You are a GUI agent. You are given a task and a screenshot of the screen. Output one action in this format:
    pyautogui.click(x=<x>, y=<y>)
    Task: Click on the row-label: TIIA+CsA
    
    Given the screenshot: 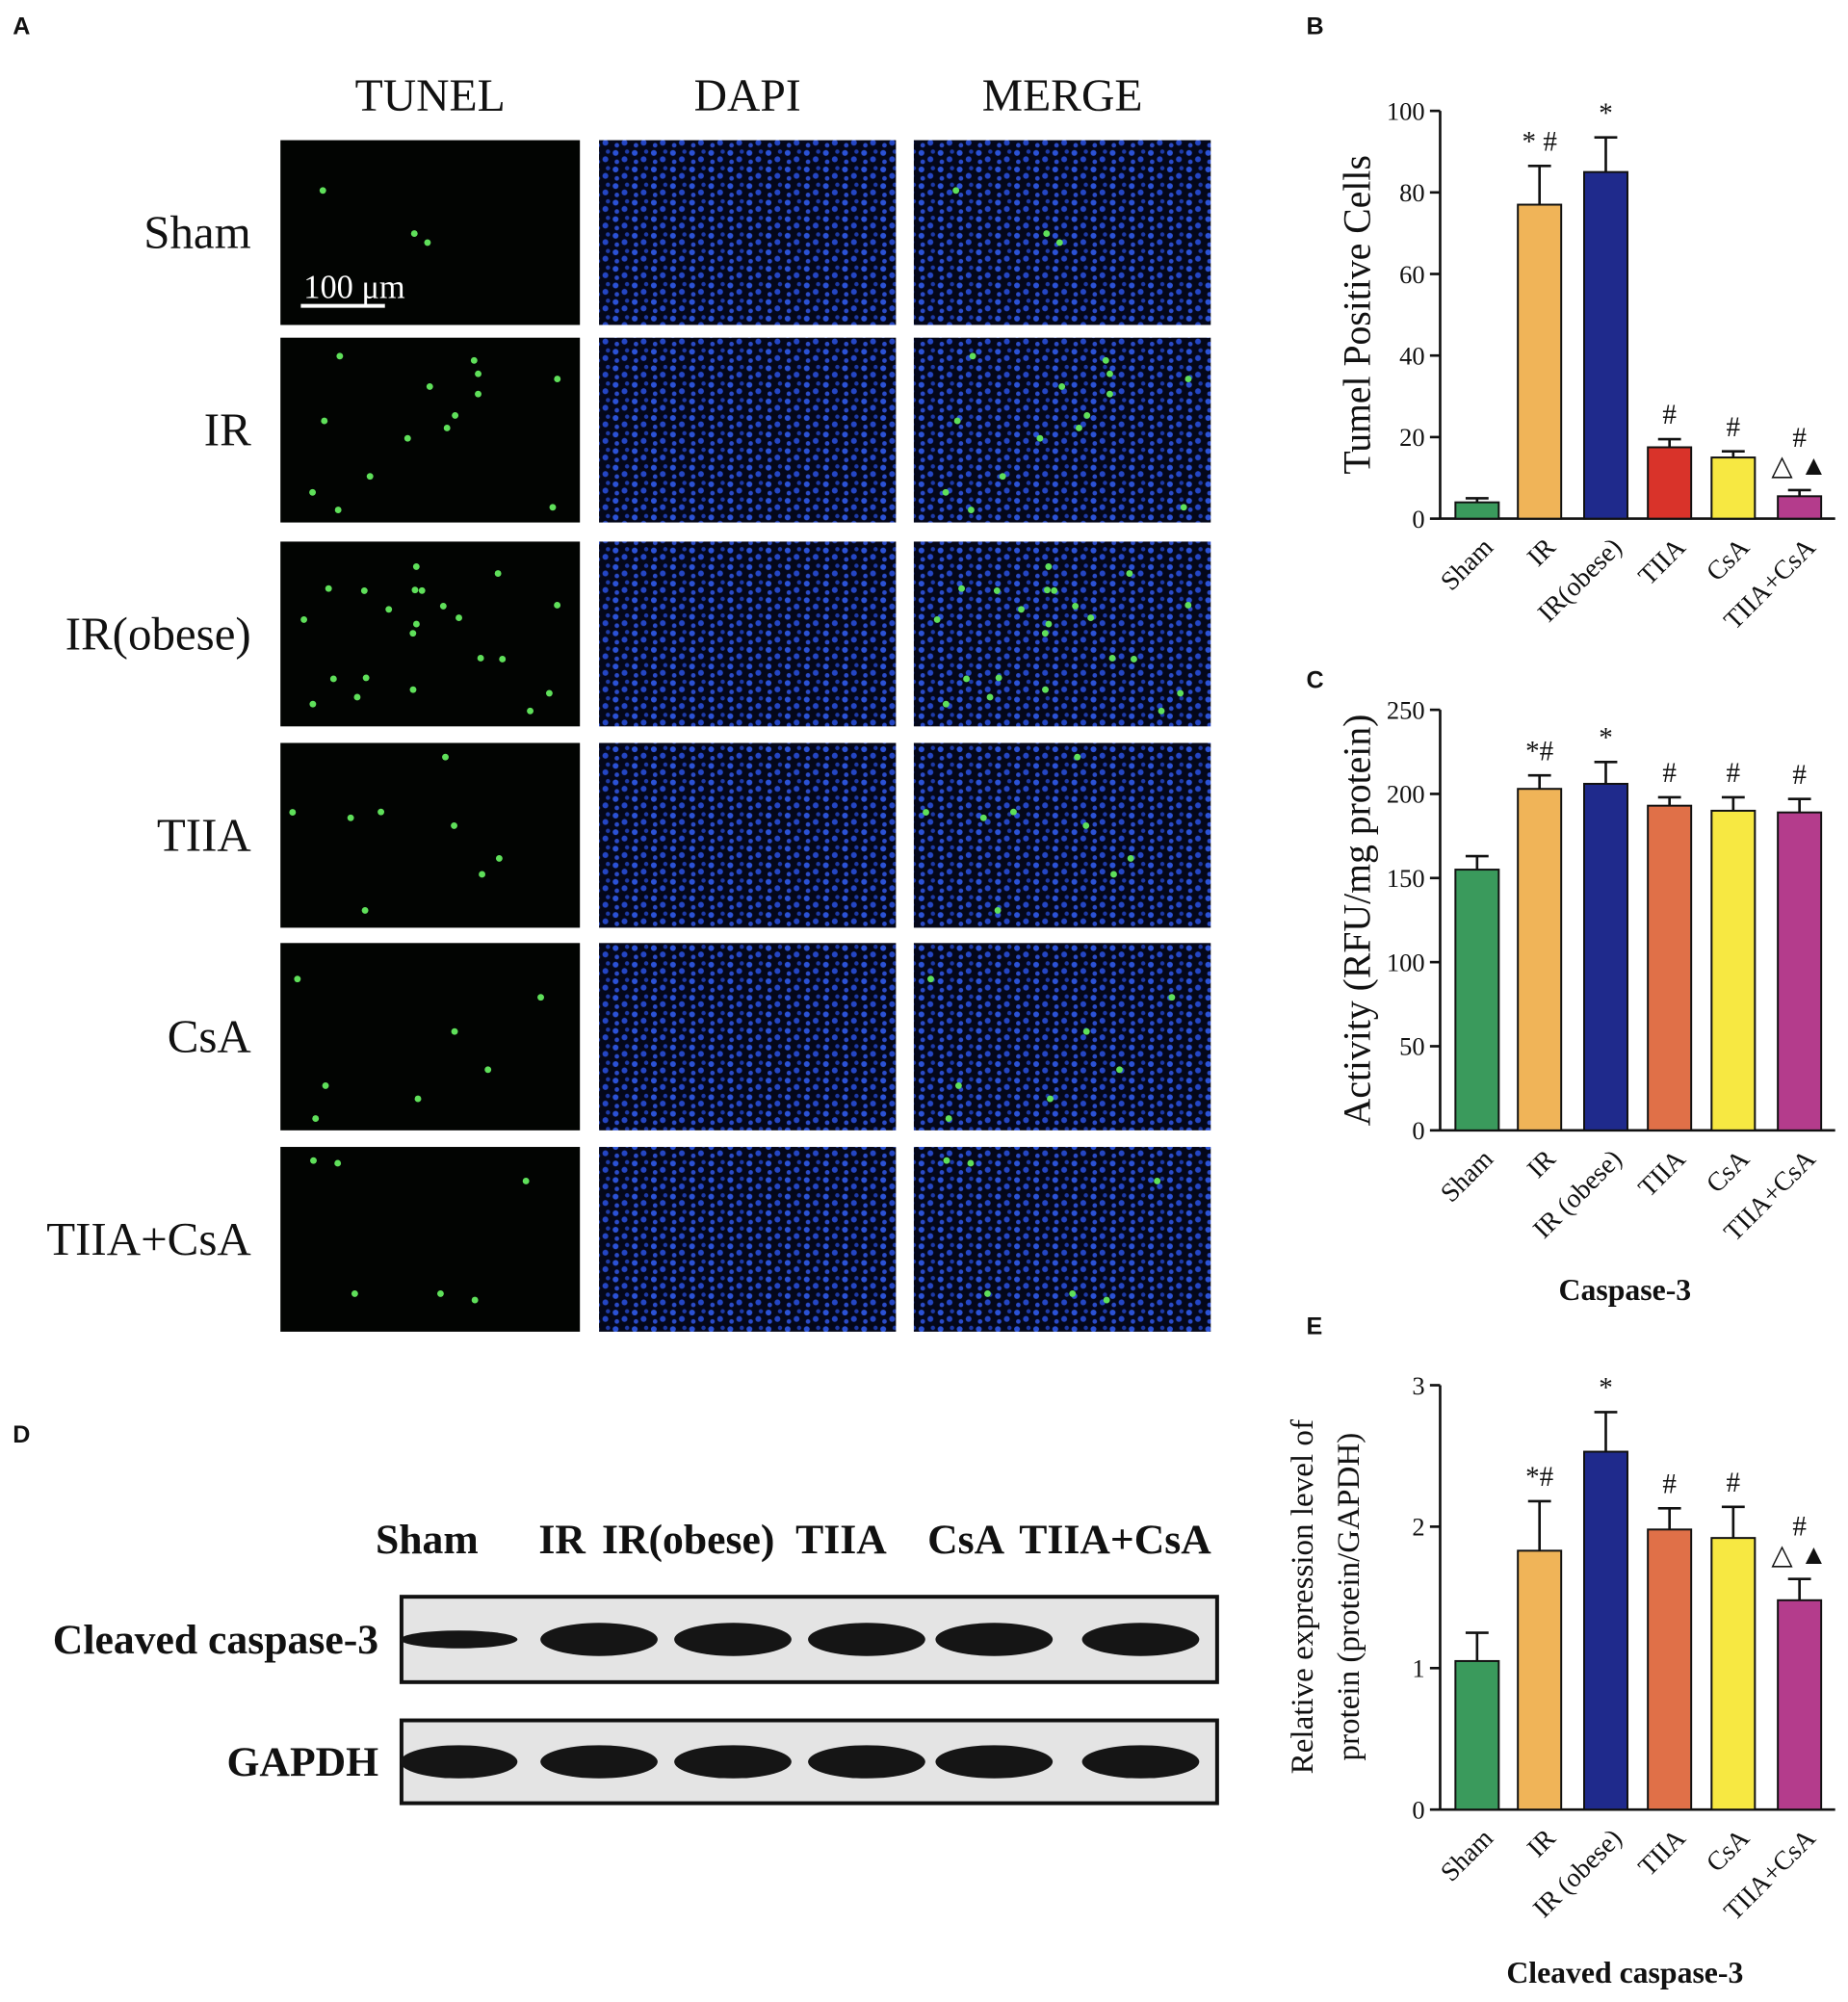 What is the action you would take?
    pyautogui.click(x=148, y=1238)
    